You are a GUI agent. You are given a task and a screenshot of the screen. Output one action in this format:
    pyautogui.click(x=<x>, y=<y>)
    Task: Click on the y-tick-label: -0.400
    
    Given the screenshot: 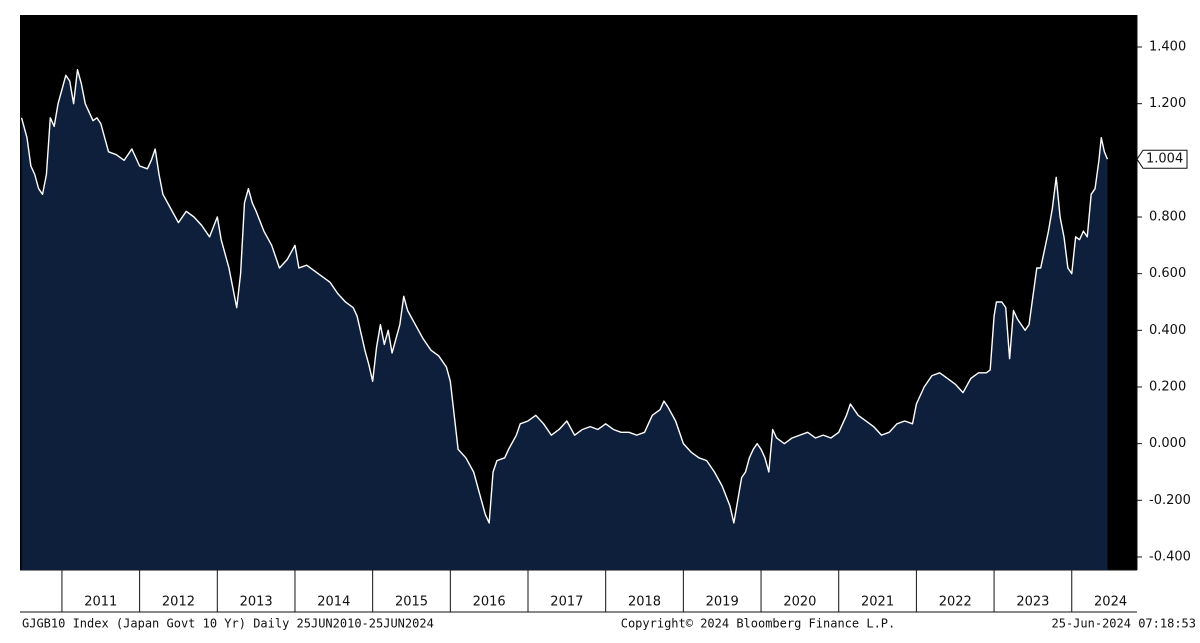 What is the action you would take?
    pyautogui.click(x=1170, y=556)
    